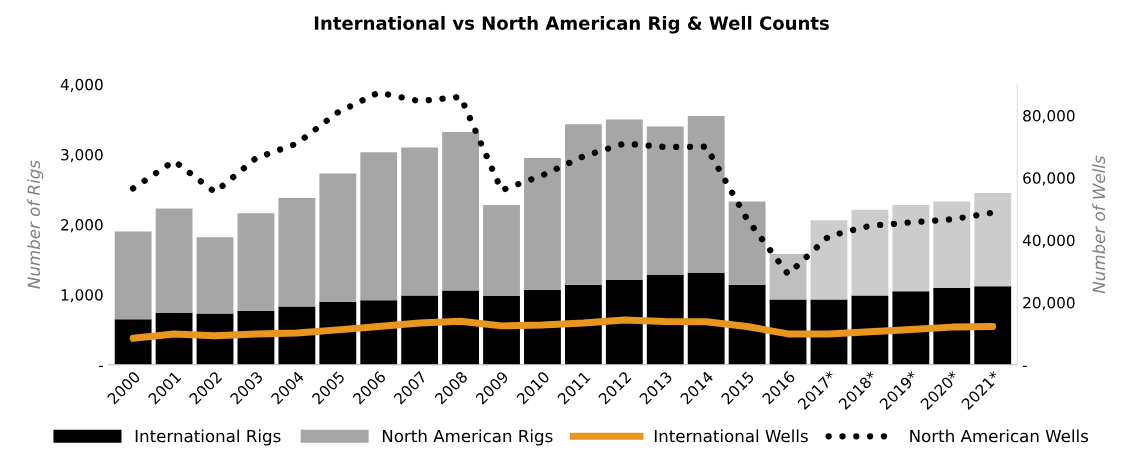 The width and height of the screenshot is (1143, 456). Describe the element at coordinates (1024, 366) in the screenshot. I see `y2-tick-label: -` at that location.